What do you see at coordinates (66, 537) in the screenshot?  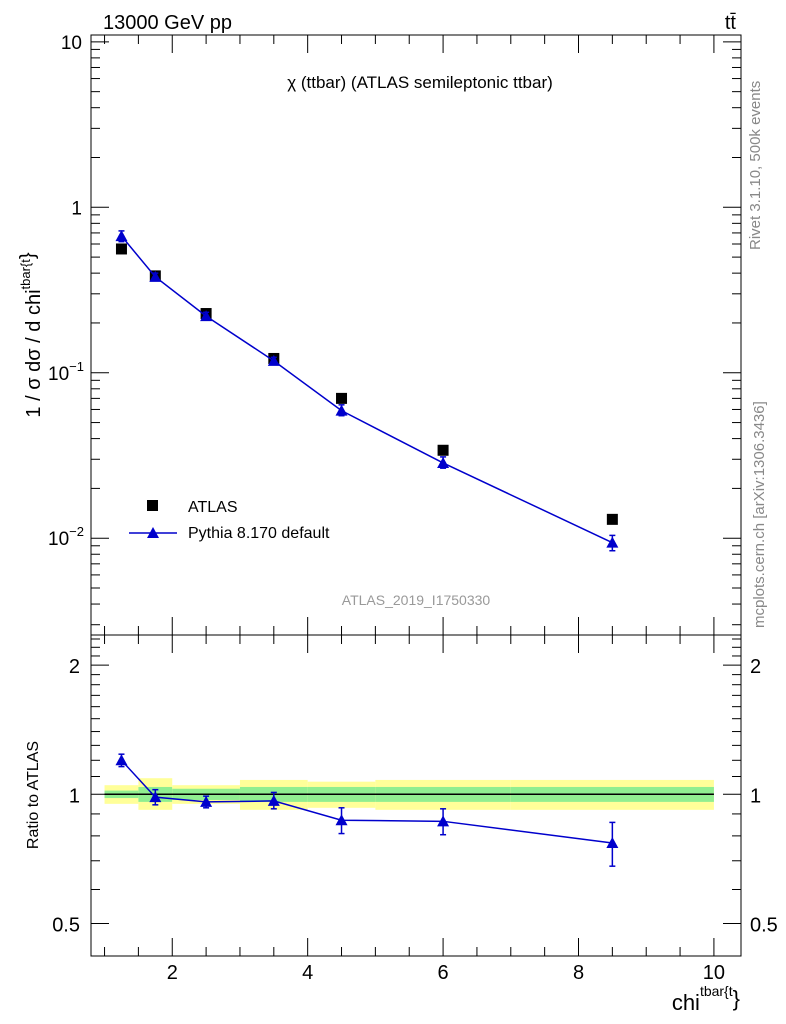 I see `main-y-tick-label: 10⁻²` at bounding box center [66, 537].